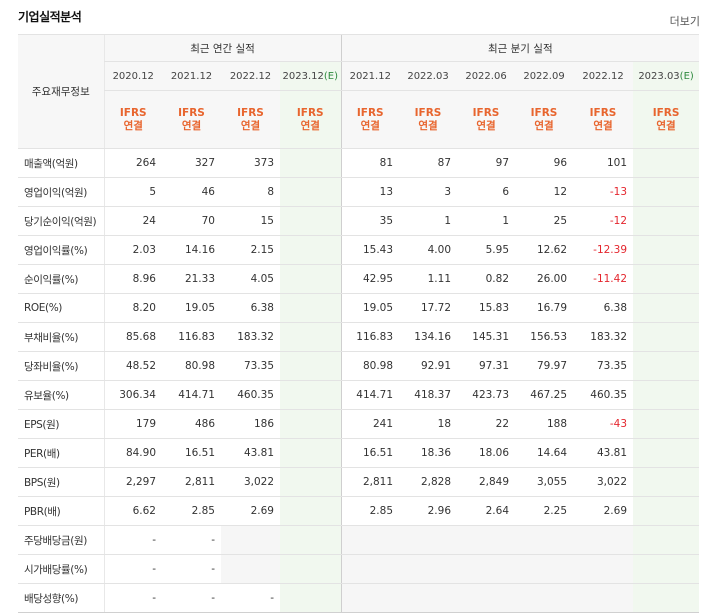 Image resolution: width=716 pixels, height=613 pixels. Describe the element at coordinates (250, 76) in the screenshot. I see `period-label: 2022.12` at that location.